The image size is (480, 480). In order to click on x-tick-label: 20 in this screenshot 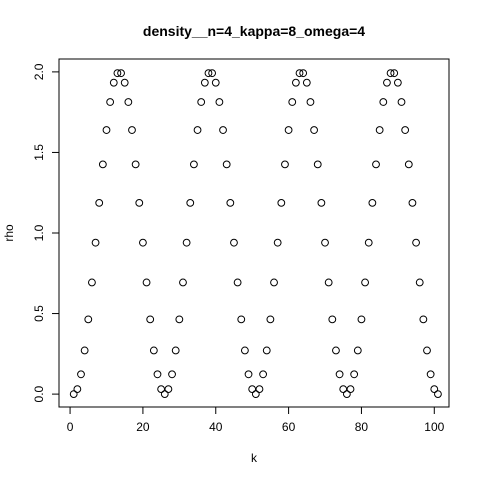, I will do `click(143, 427)`.